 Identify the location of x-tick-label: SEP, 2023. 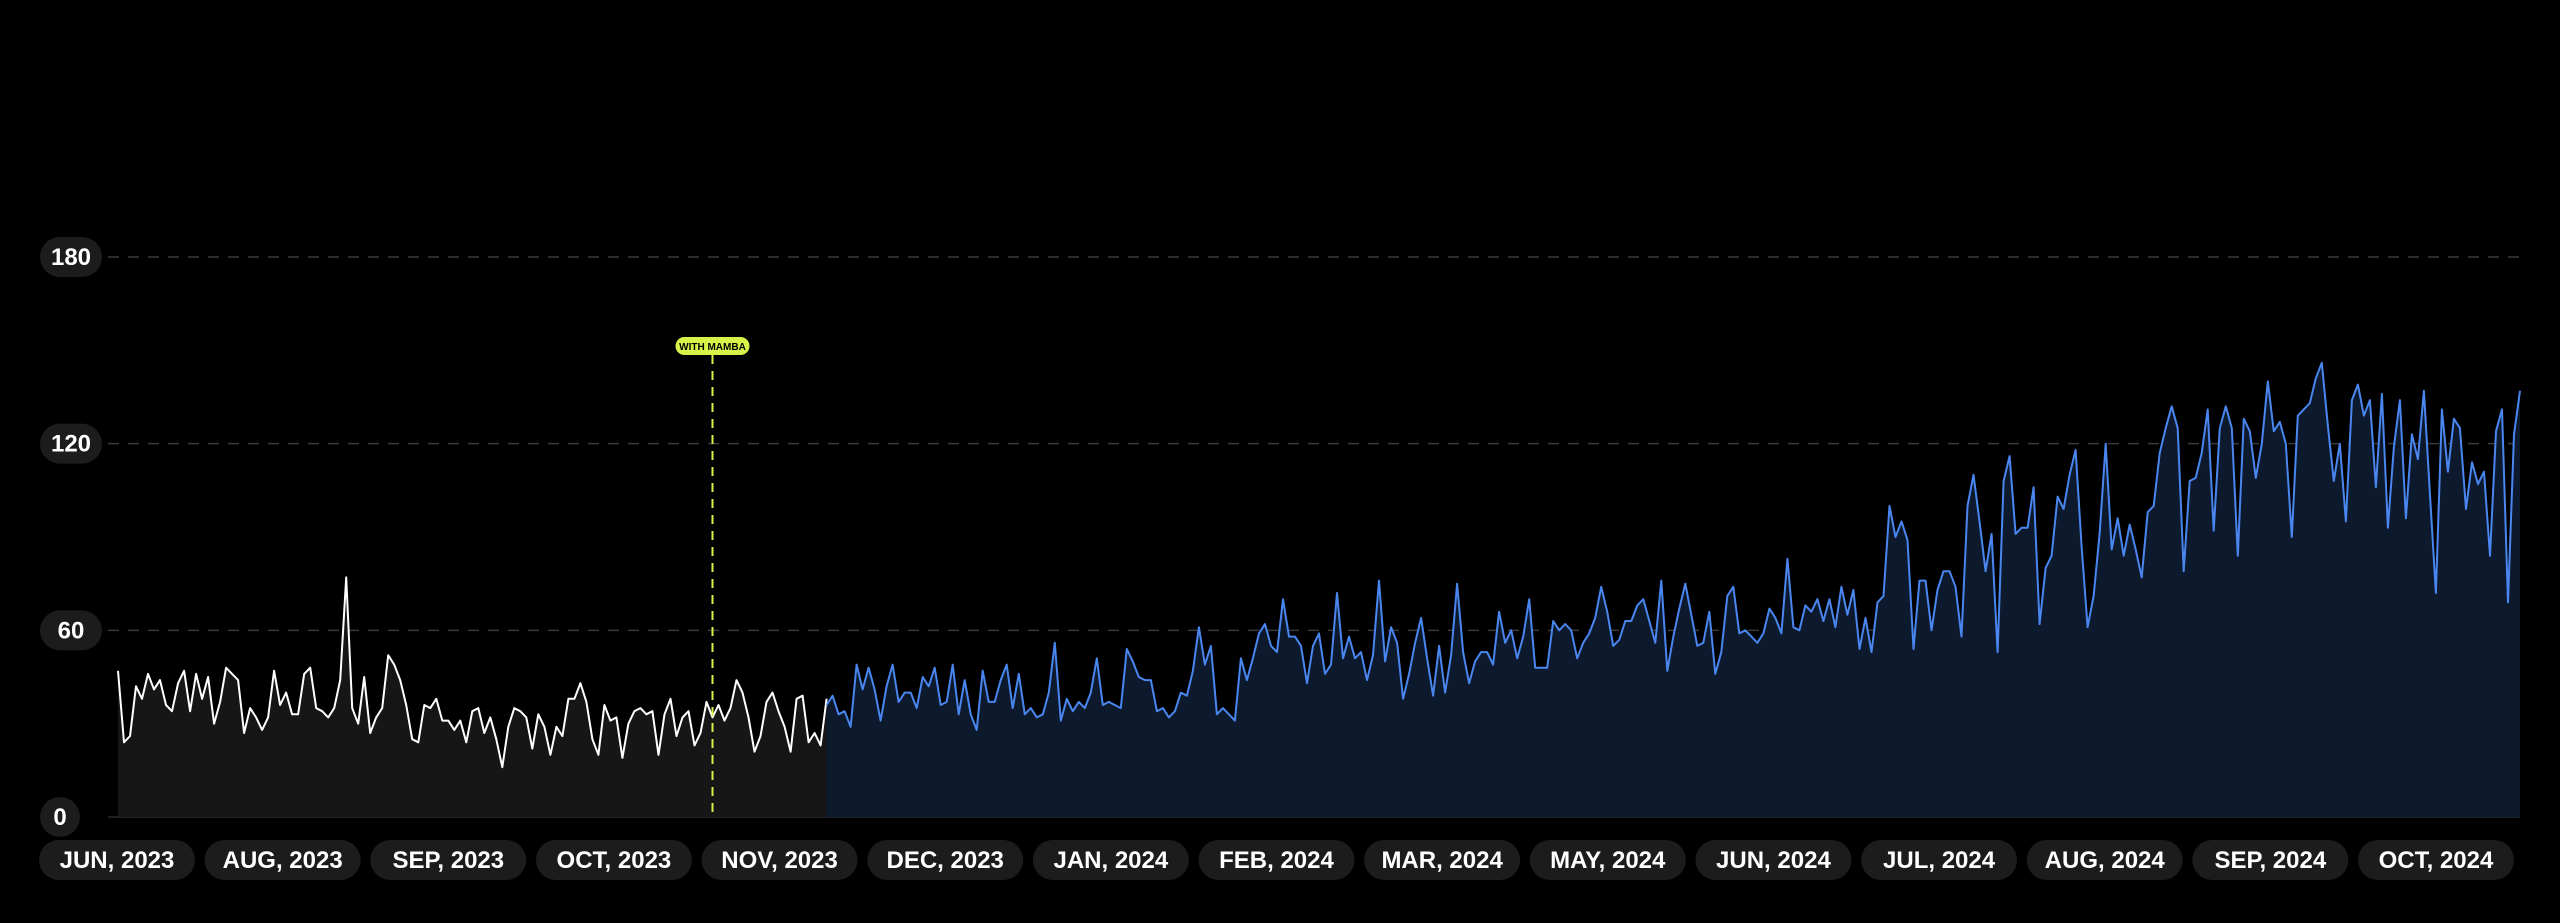
(448, 860).